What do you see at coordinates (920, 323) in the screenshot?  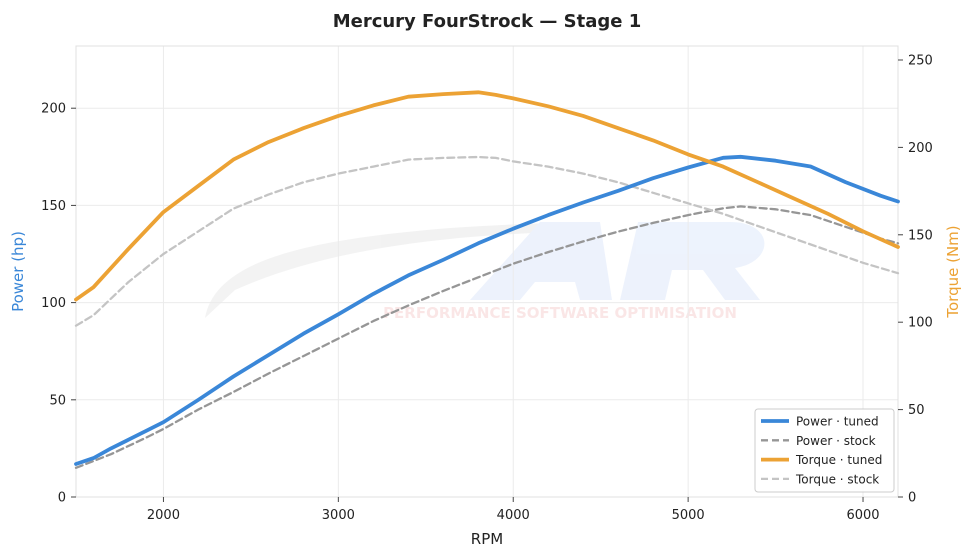 I see `right-tick-label: 100` at bounding box center [920, 323].